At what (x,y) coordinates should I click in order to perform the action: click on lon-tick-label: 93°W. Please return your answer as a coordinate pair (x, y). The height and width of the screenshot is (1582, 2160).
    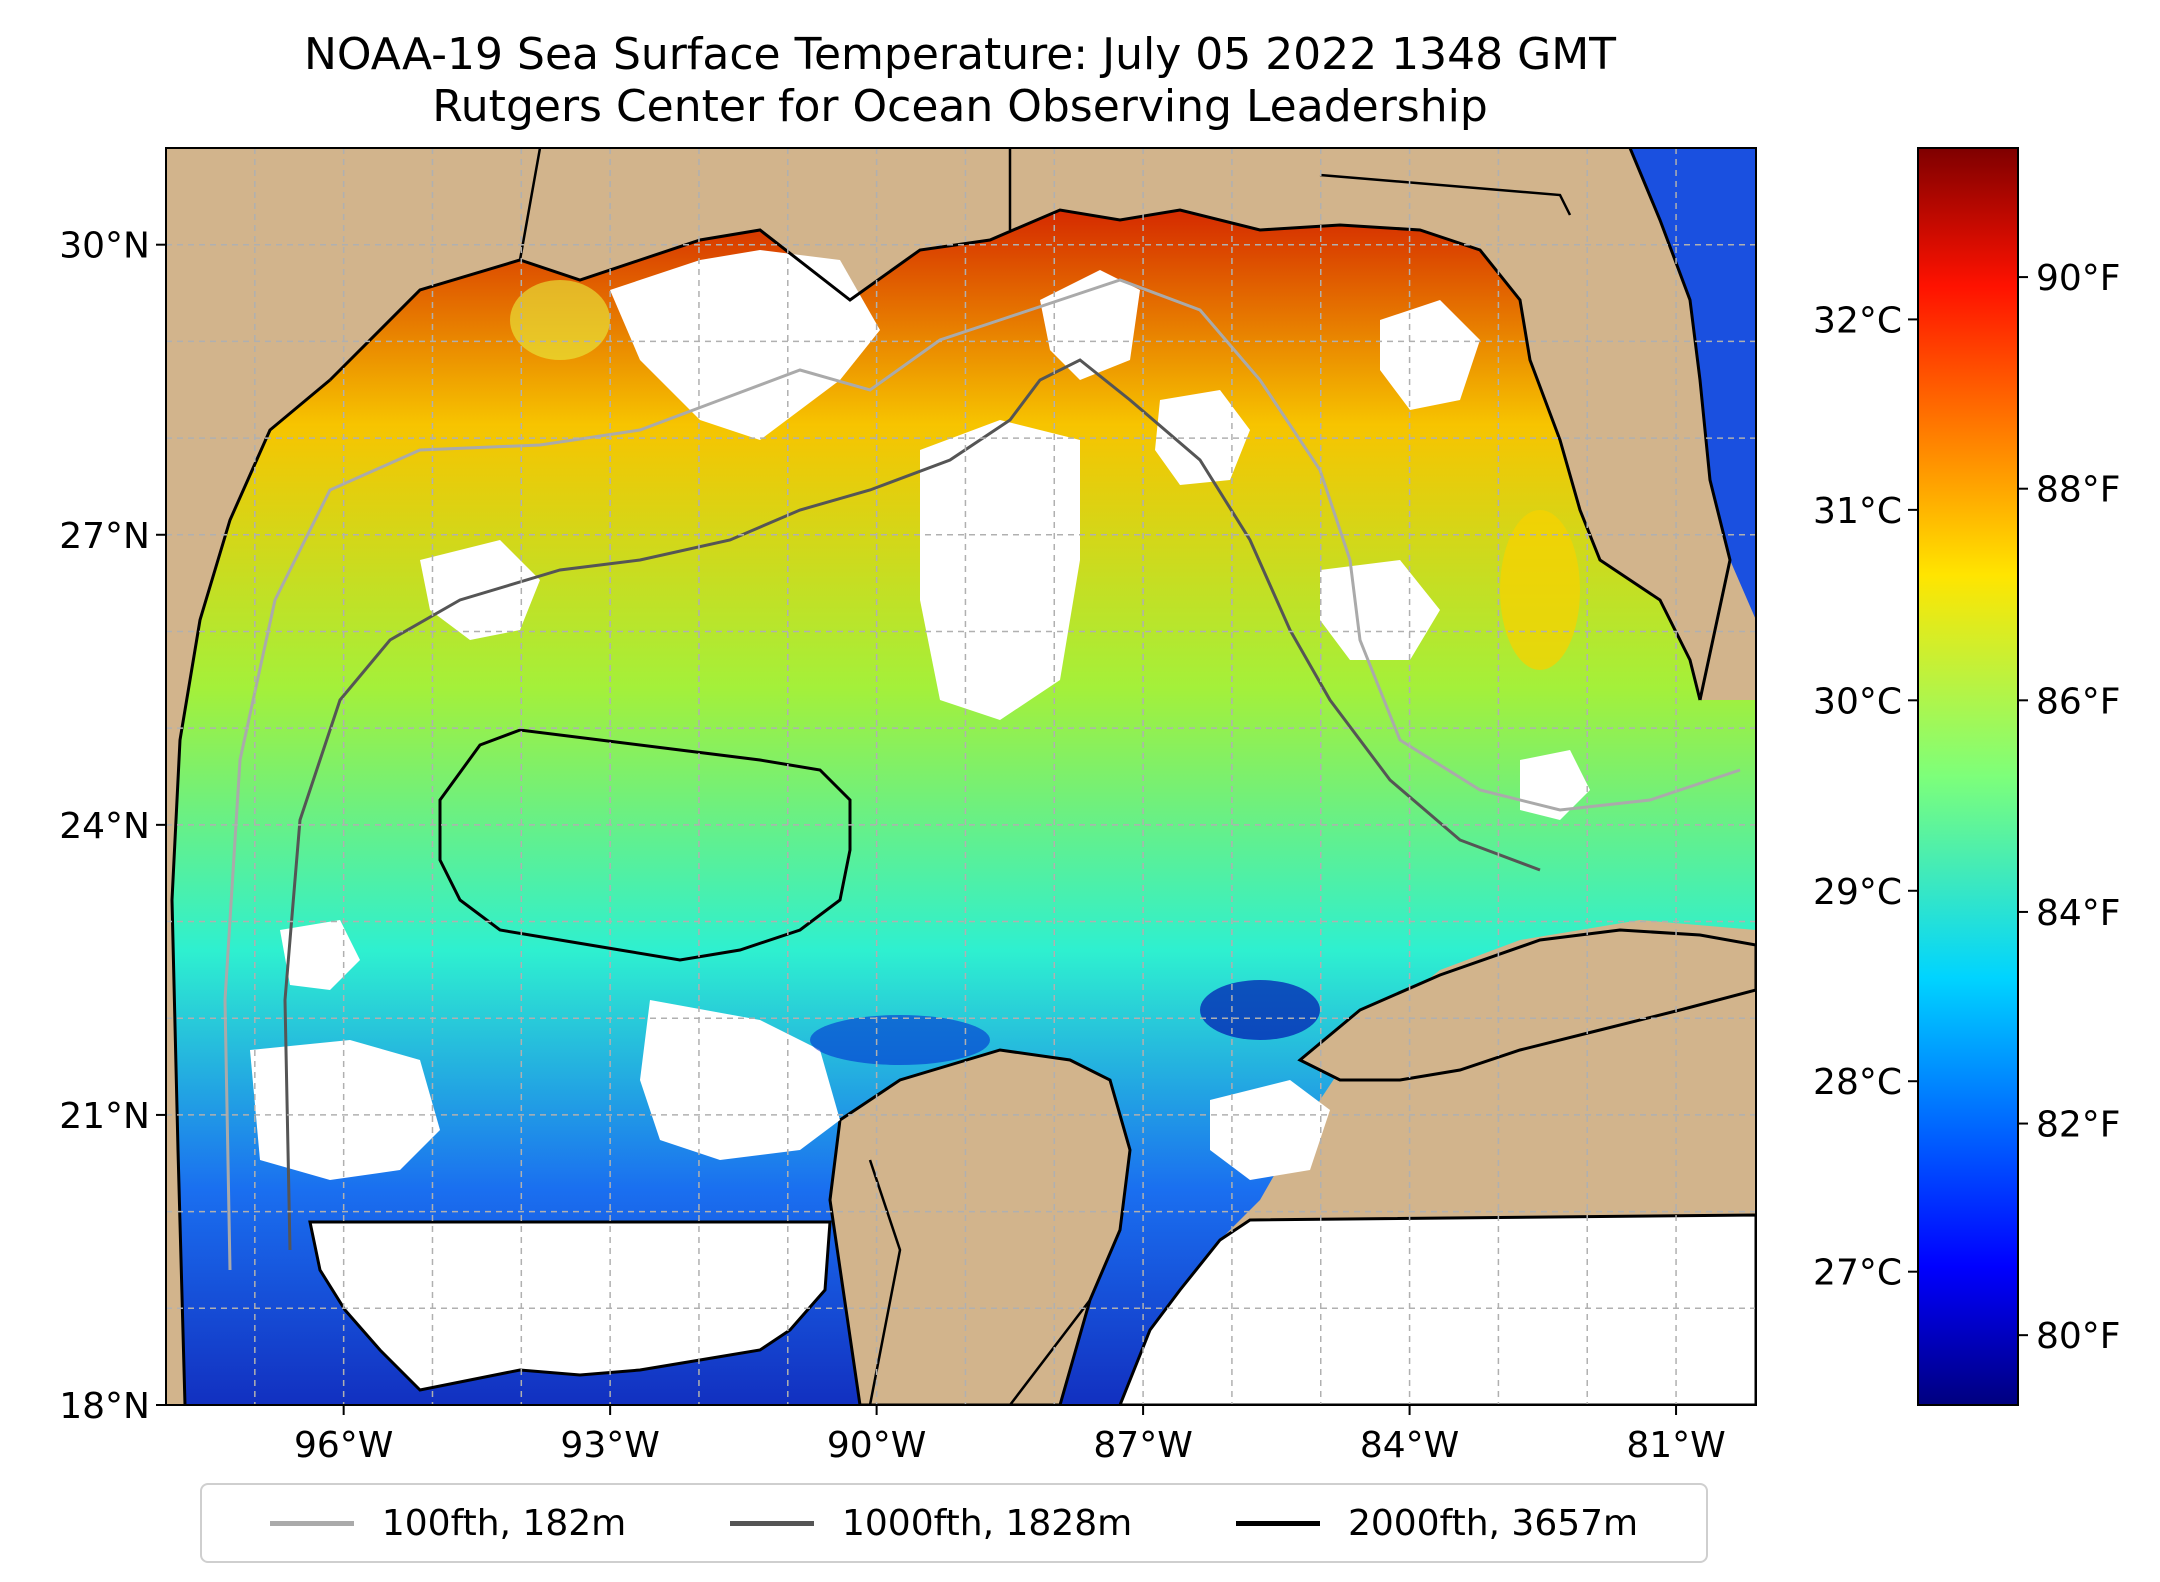
    Looking at the image, I should click on (609, 1445).